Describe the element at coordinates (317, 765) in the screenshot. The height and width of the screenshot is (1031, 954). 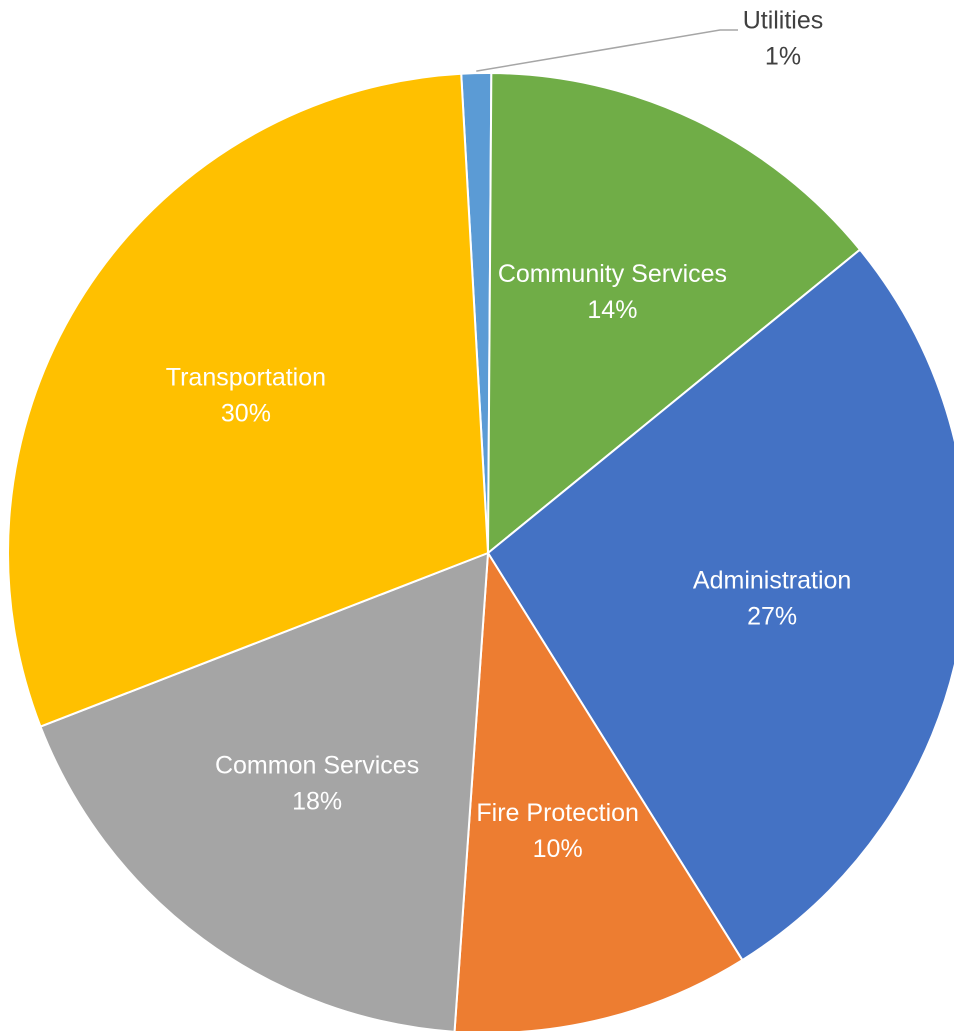
I see `label-common-services: Common Services` at that location.